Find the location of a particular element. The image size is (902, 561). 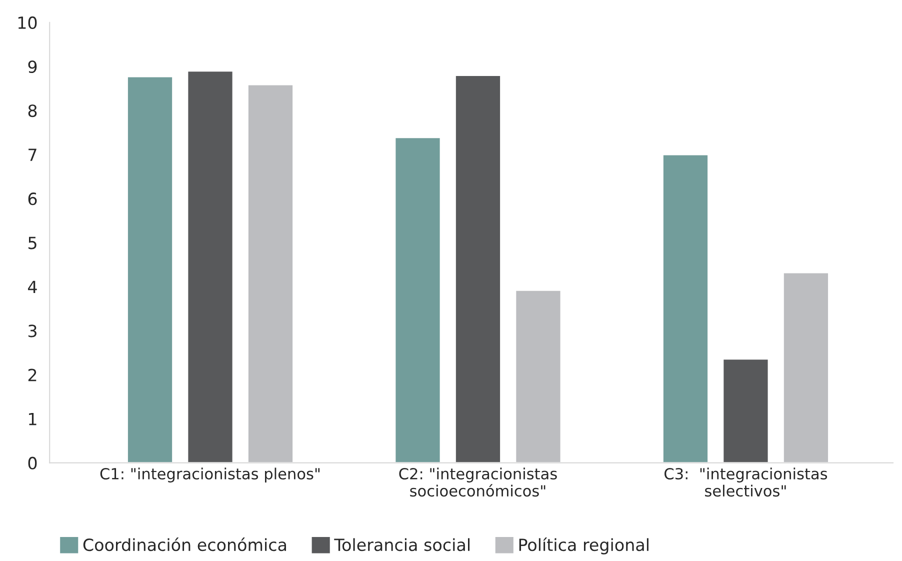

legend-label: Tolerancia social is located at coordinates (402, 545).